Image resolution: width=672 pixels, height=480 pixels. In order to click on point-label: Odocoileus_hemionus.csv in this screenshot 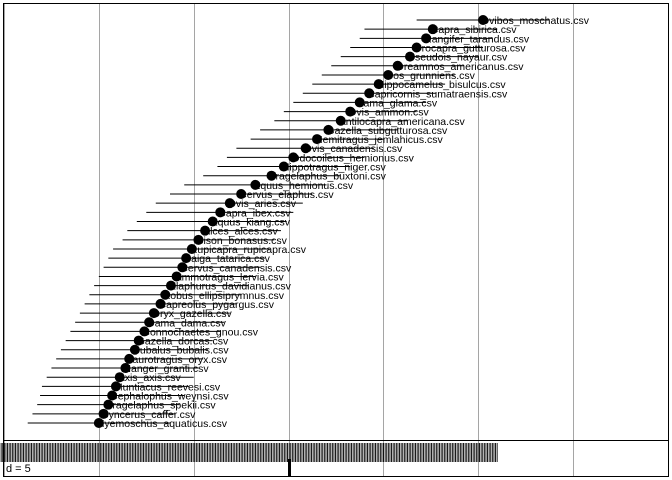, I will do `click(352, 158)`.